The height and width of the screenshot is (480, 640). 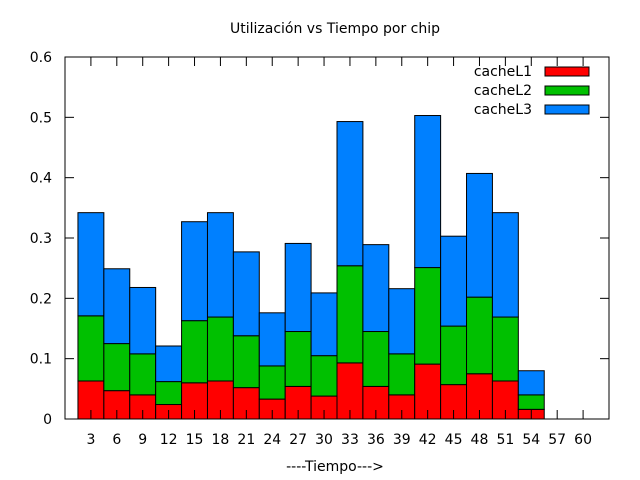 What do you see at coordinates (557, 440) in the screenshot?
I see `x-tick-label: 57` at bounding box center [557, 440].